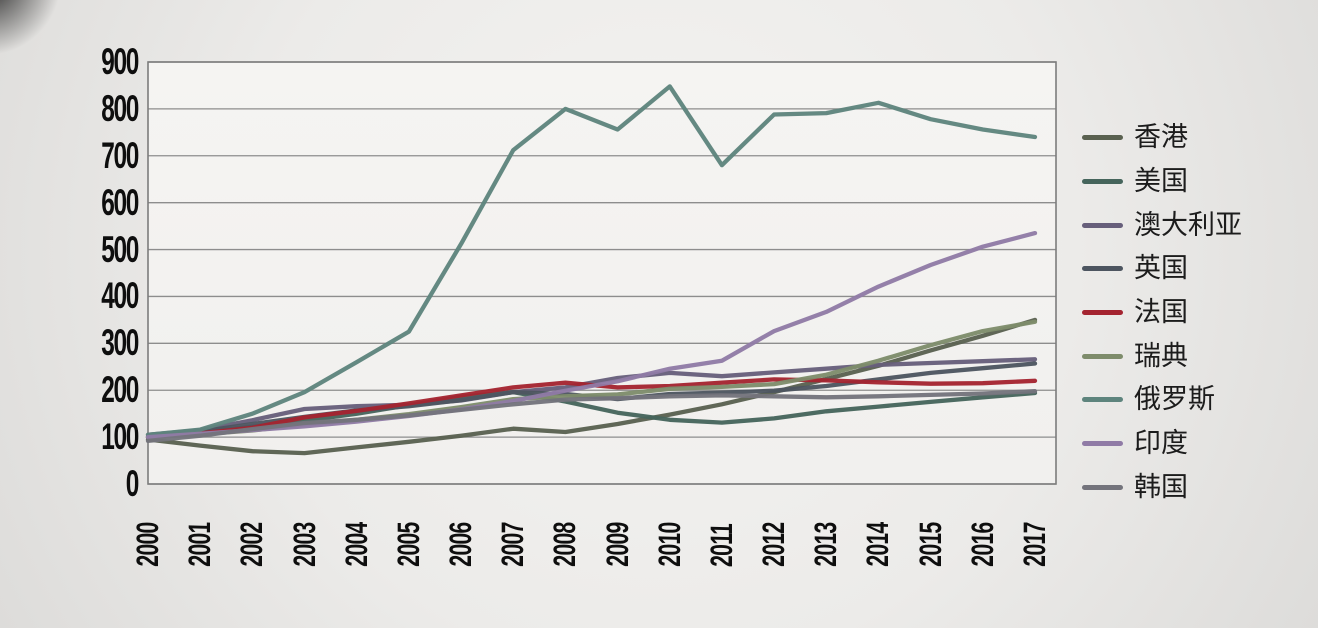 The image size is (1318, 628). I want to click on legend-item-korea: 韩国, so click(1162, 488).